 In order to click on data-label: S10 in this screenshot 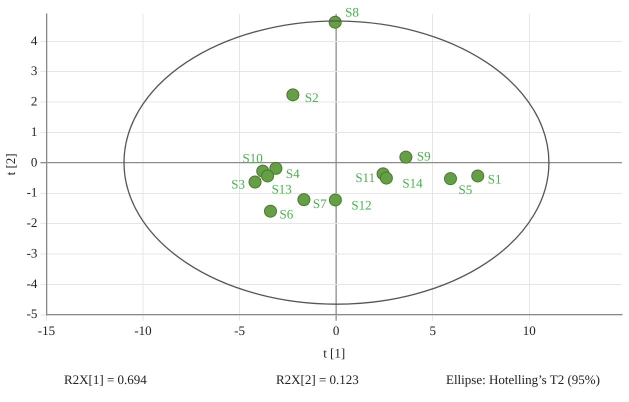, I will do `click(252, 158)`.